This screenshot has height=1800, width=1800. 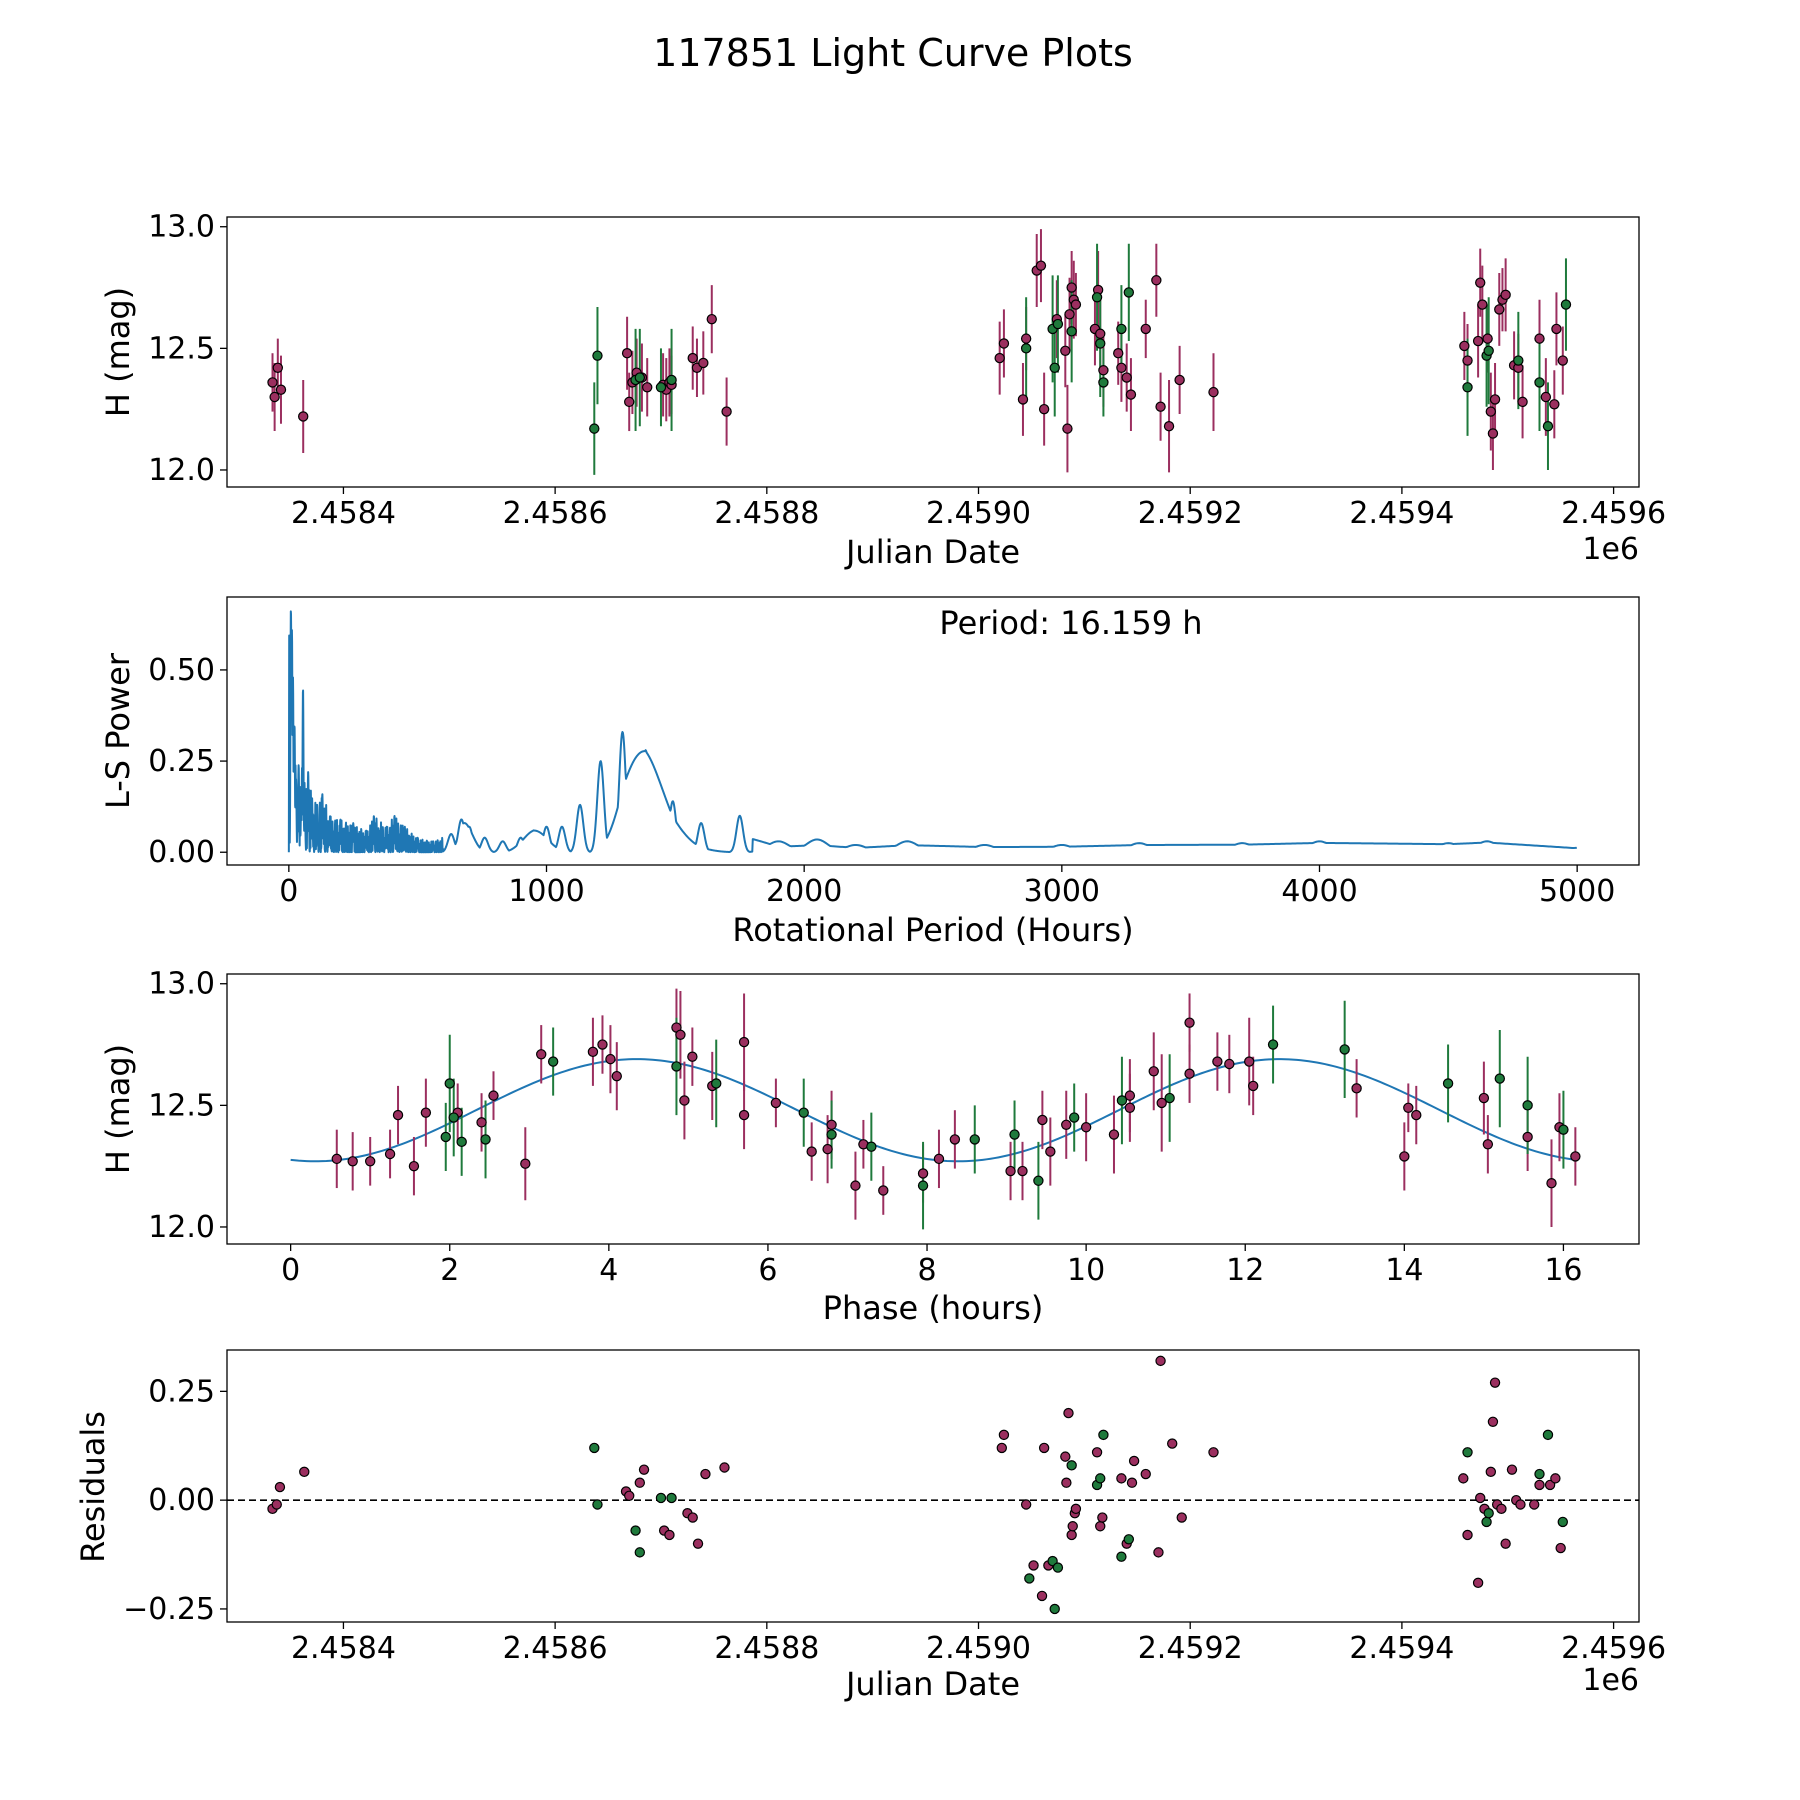 I want to click on x-tick-label: 16, so click(x=1563, y=1270).